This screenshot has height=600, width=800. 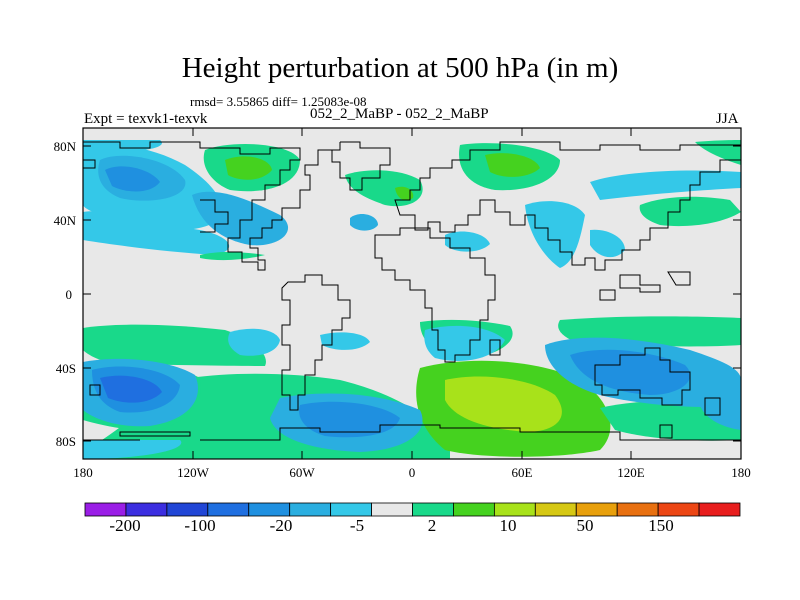 What do you see at coordinates (432, 525) in the screenshot?
I see `colorbar-label: 2` at bounding box center [432, 525].